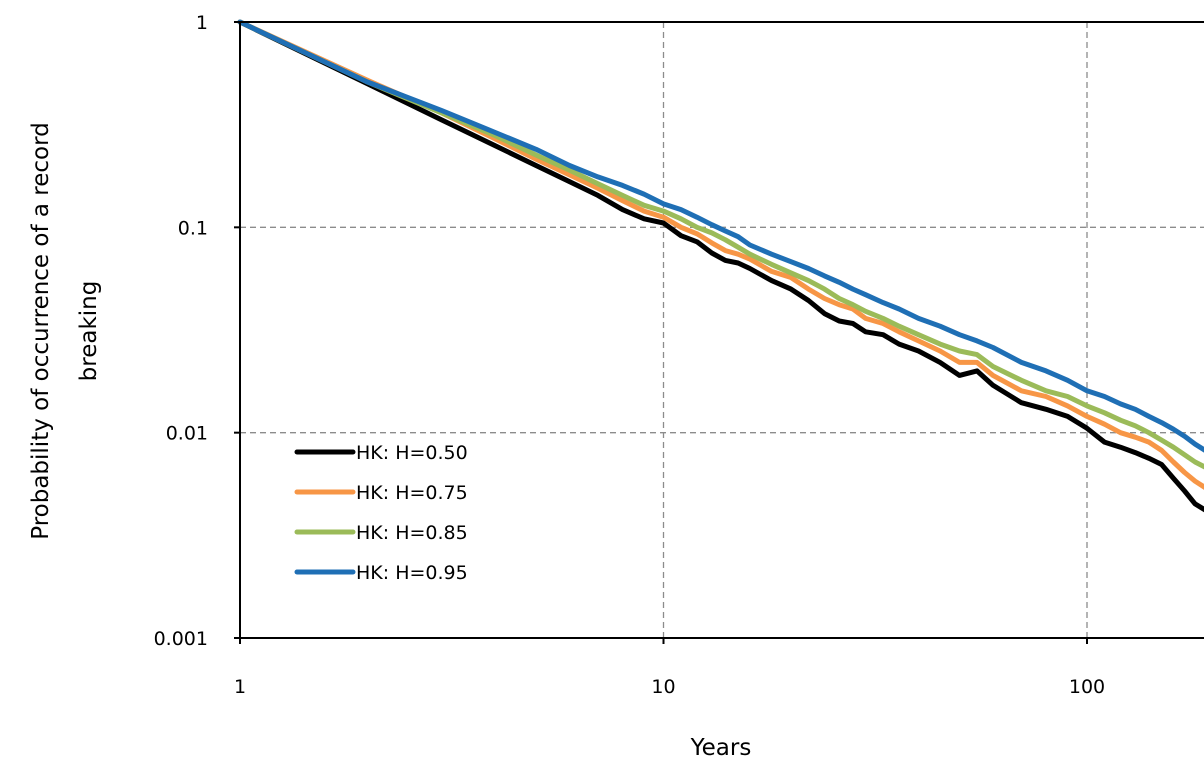  I want to click on x-tick-label: 1, so click(240, 687).